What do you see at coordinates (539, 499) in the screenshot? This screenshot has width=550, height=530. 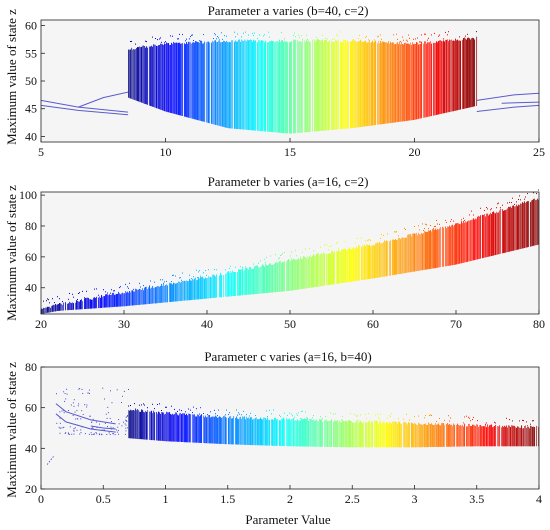 I see `x-tick-label: 4` at bounding box center [539, 499].